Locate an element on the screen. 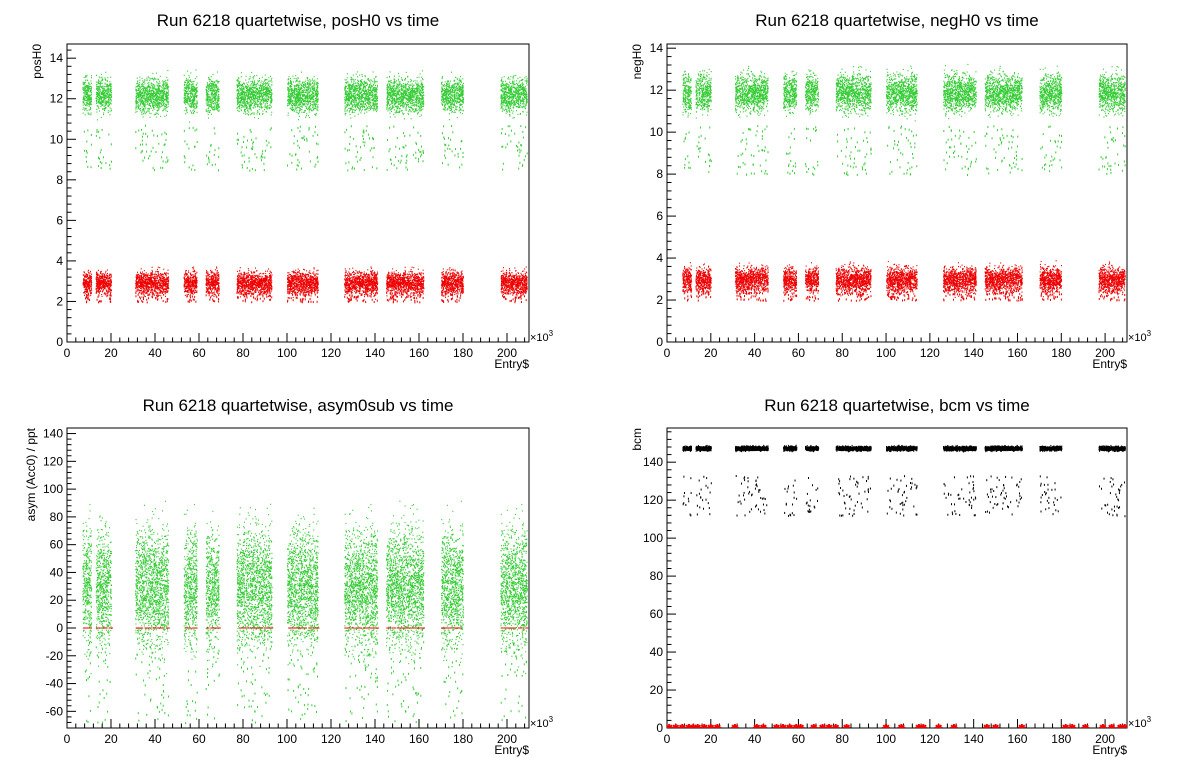 The width and height of the screenshot is (1196, 772). x-tick-label: 40 is located at coordinates (155, 353).